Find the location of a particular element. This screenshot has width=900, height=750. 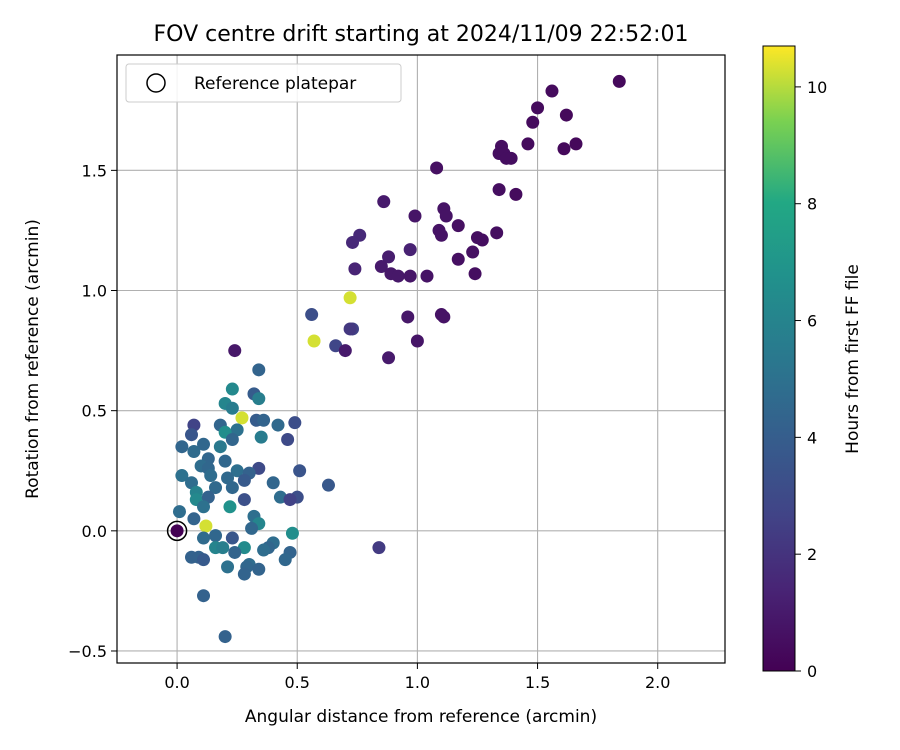

y-tick-label: 1.0 is located at coordinates (94, 291).